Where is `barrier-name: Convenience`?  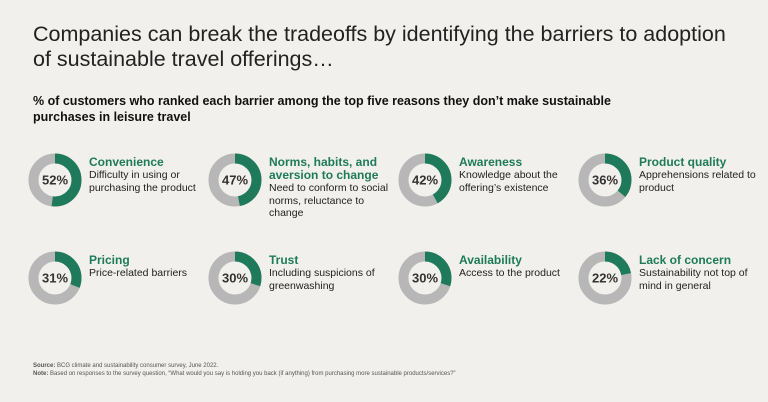
barrier-name: Convenience is located at coordinates (126, 162).